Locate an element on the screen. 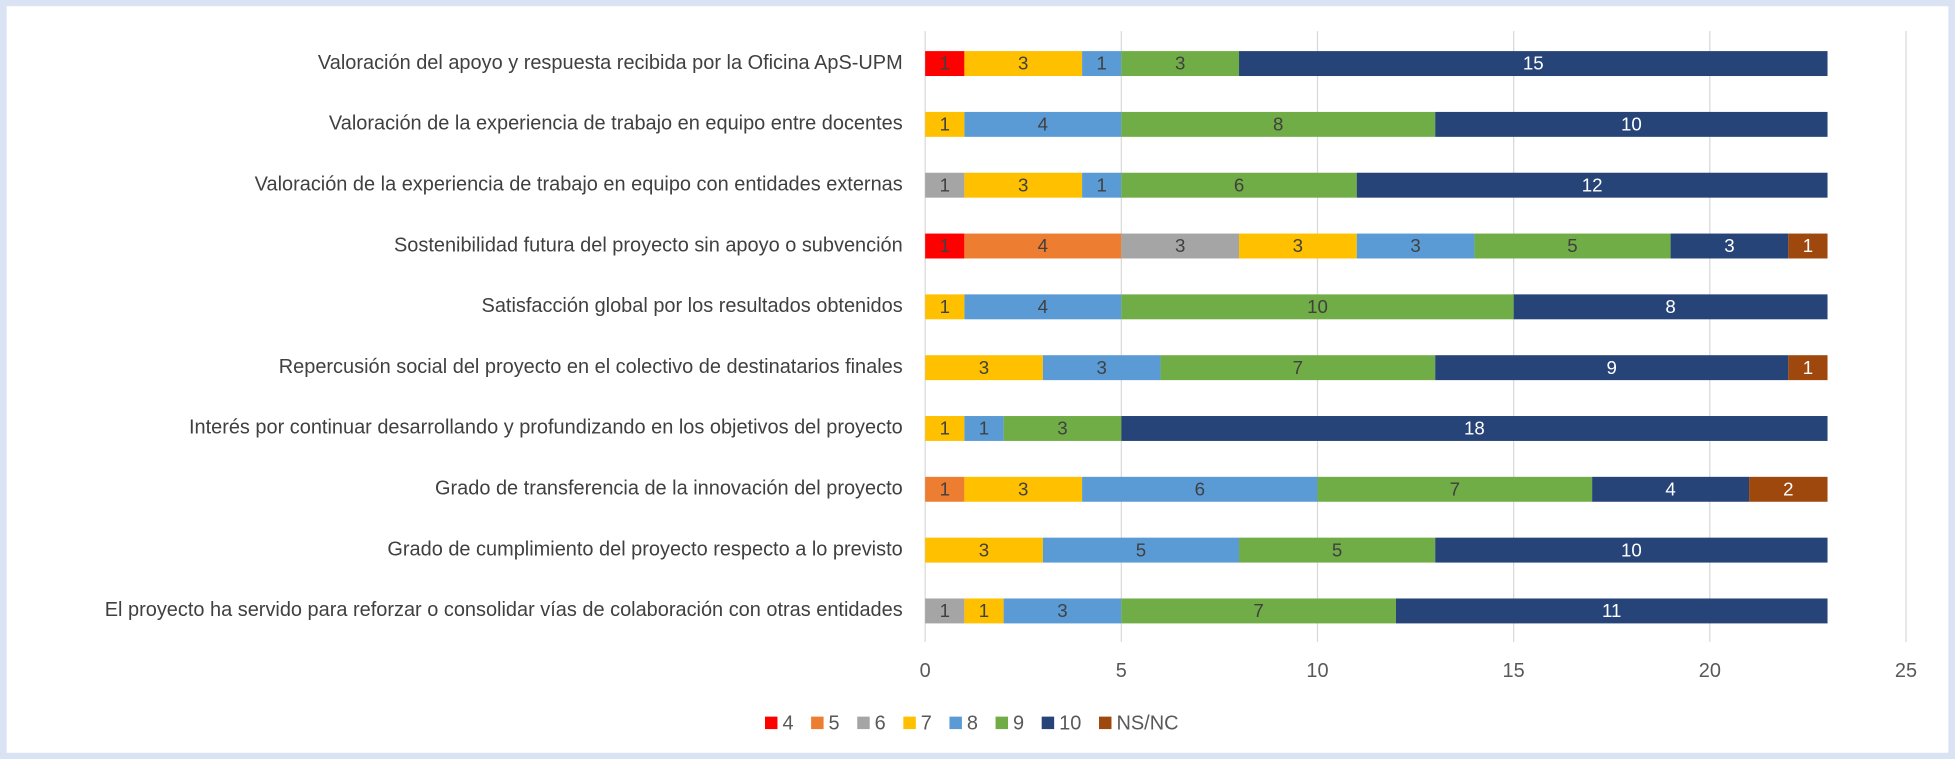  x-tick-label: 20 is located at coordinates (1710, 671).